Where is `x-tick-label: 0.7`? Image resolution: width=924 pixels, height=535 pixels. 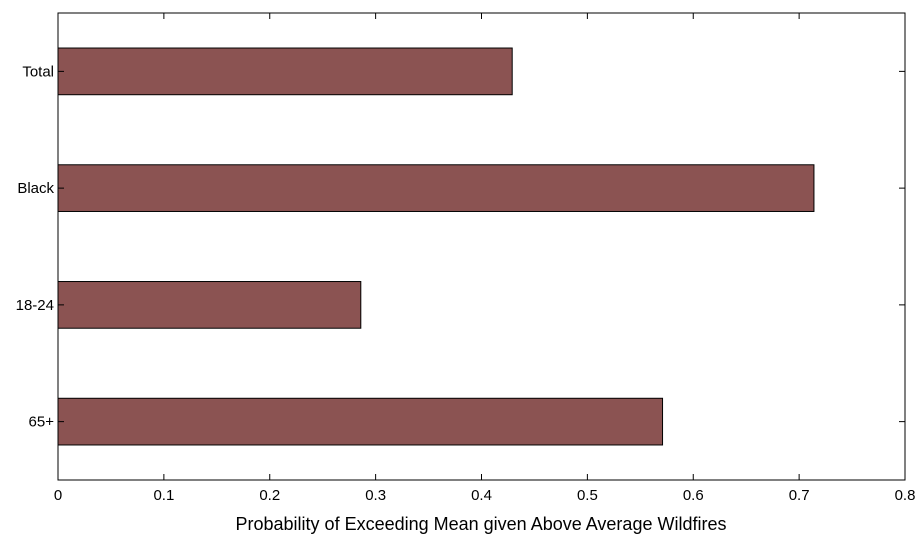 x-tick-label: 0.7 is located at coordinates (799, 495).